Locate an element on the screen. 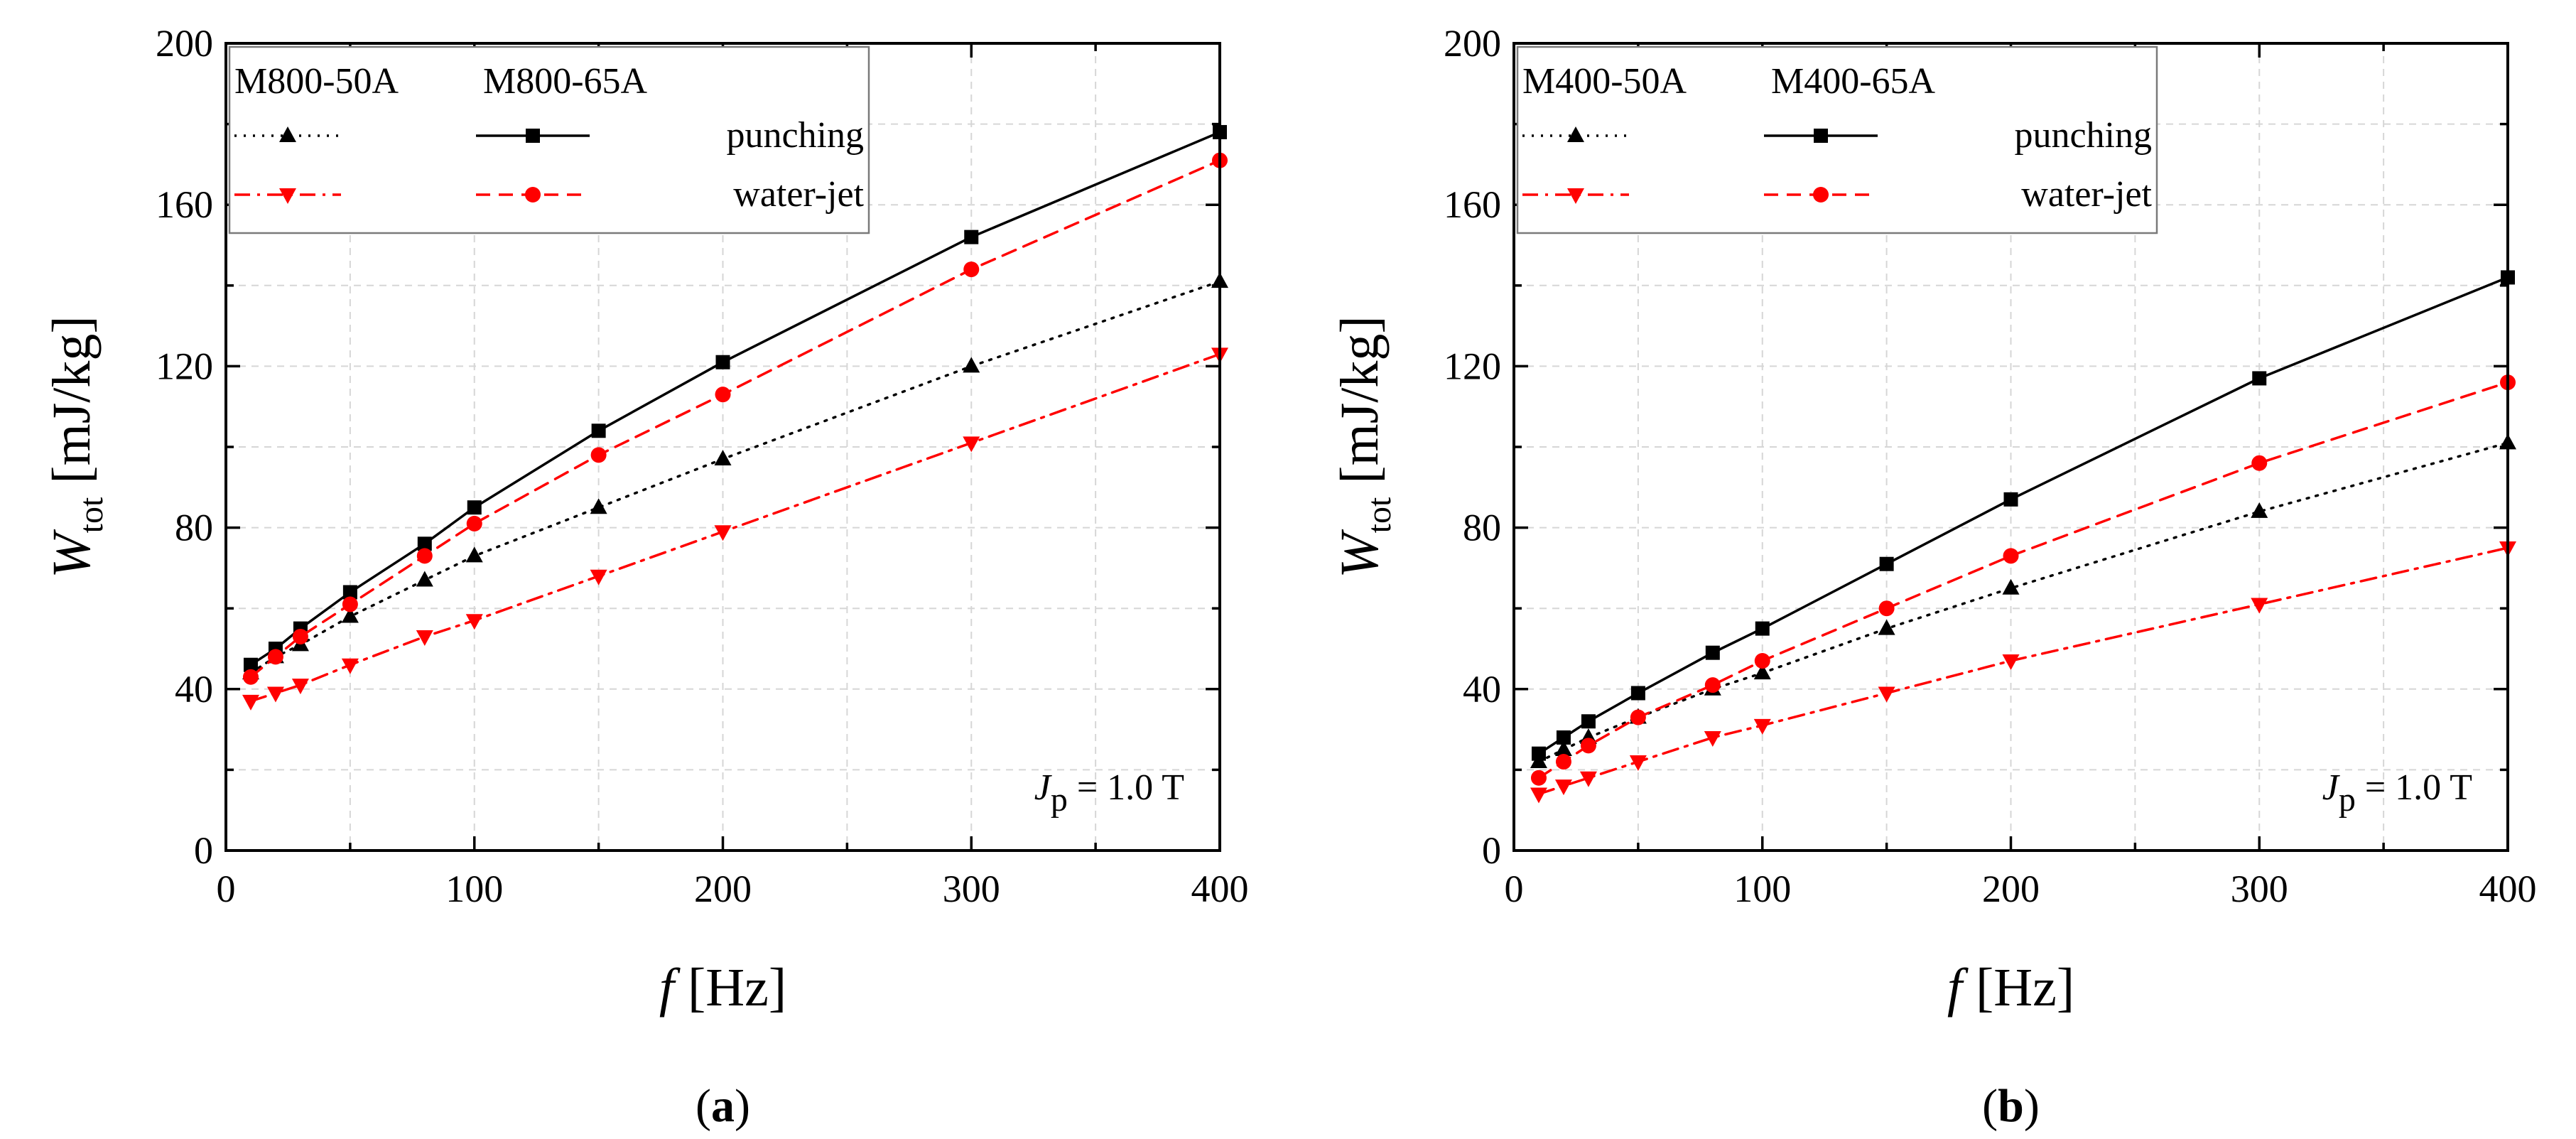  panel-a-label: (a) is located at coordinates (723, 1106).